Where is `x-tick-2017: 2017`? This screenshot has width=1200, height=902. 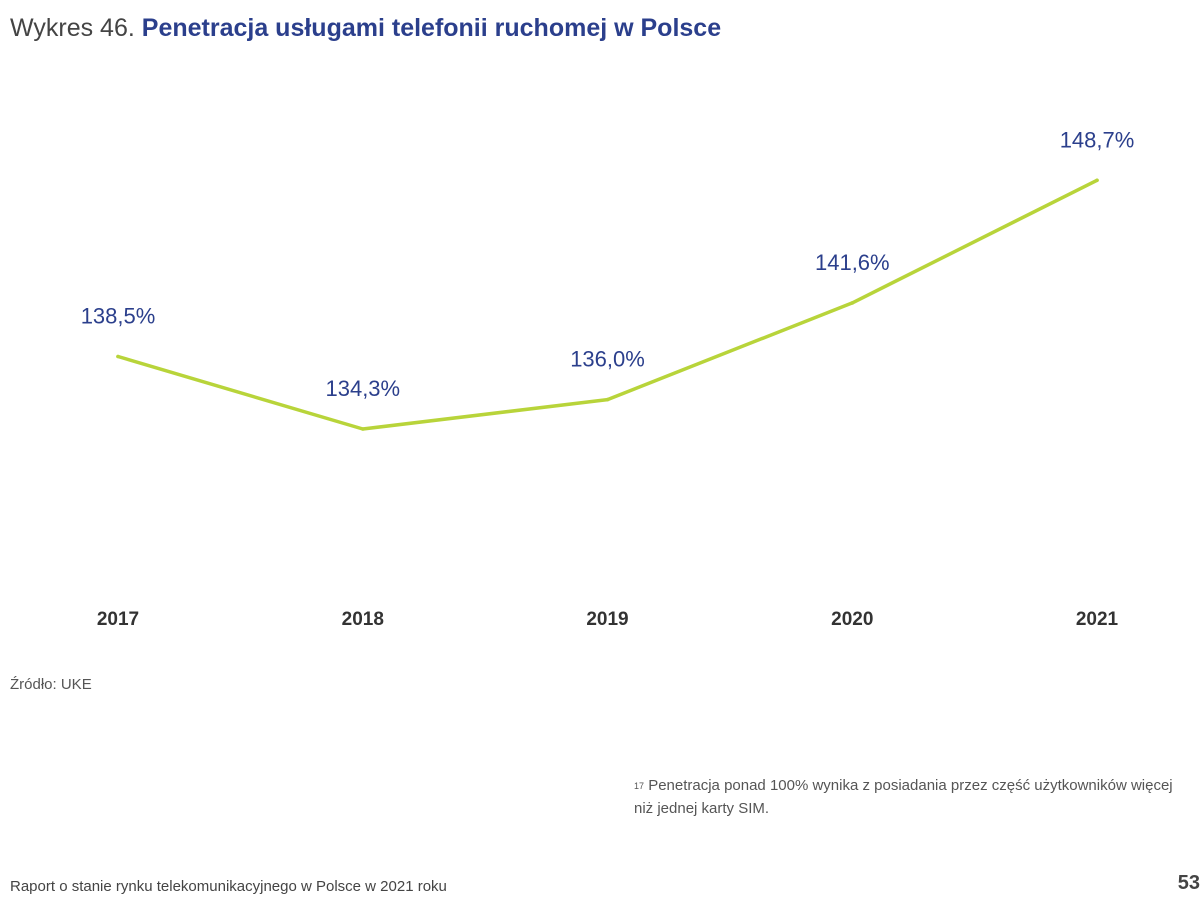 x-tick-2017: 2017 is located at coordinates (118, 619).